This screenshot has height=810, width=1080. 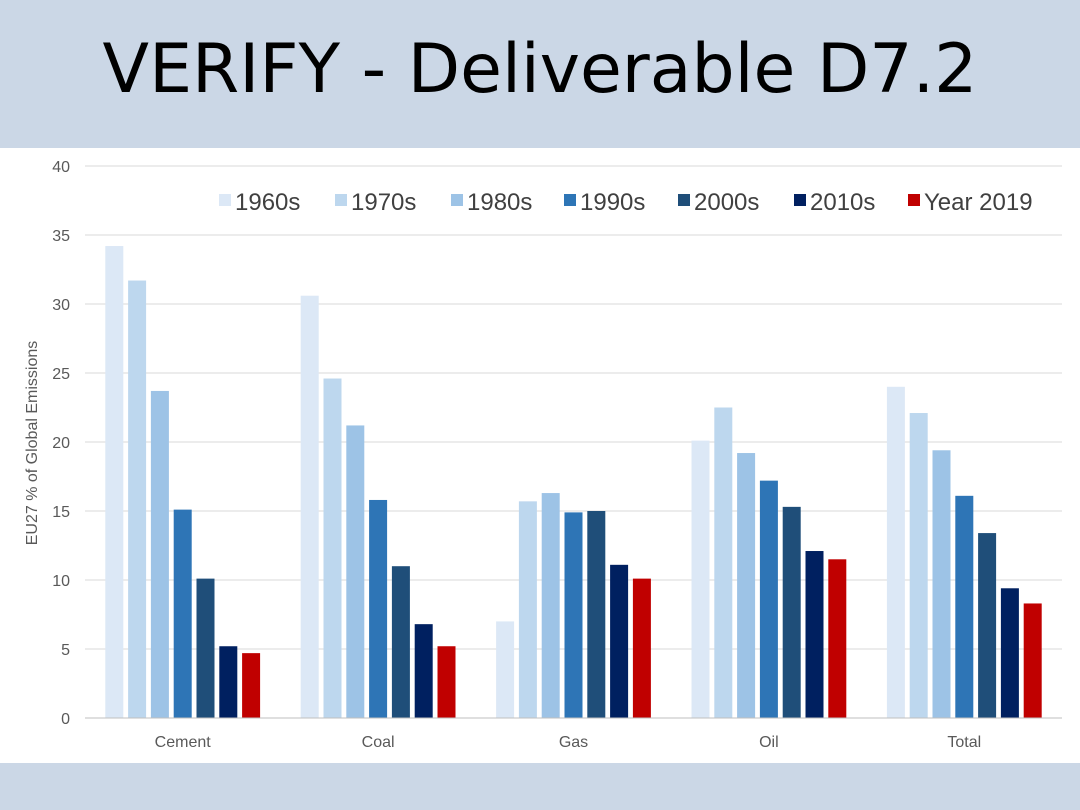 I want to click on bar-oil-1990s, so click(x=768, y=599).